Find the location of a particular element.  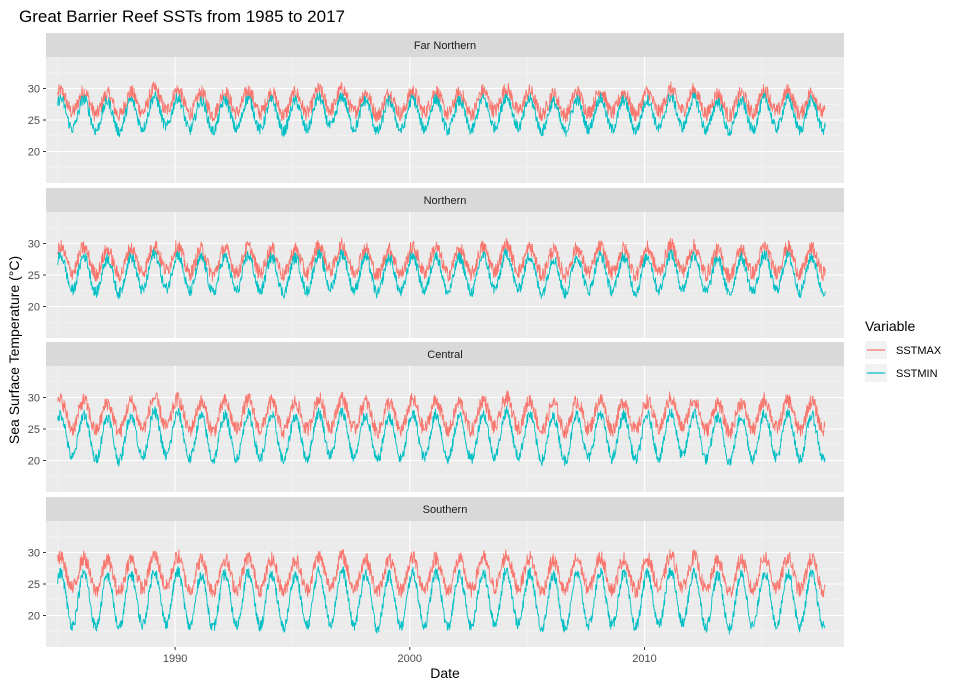

facet-strip-label: Southern is located at coordinates (445, 510).